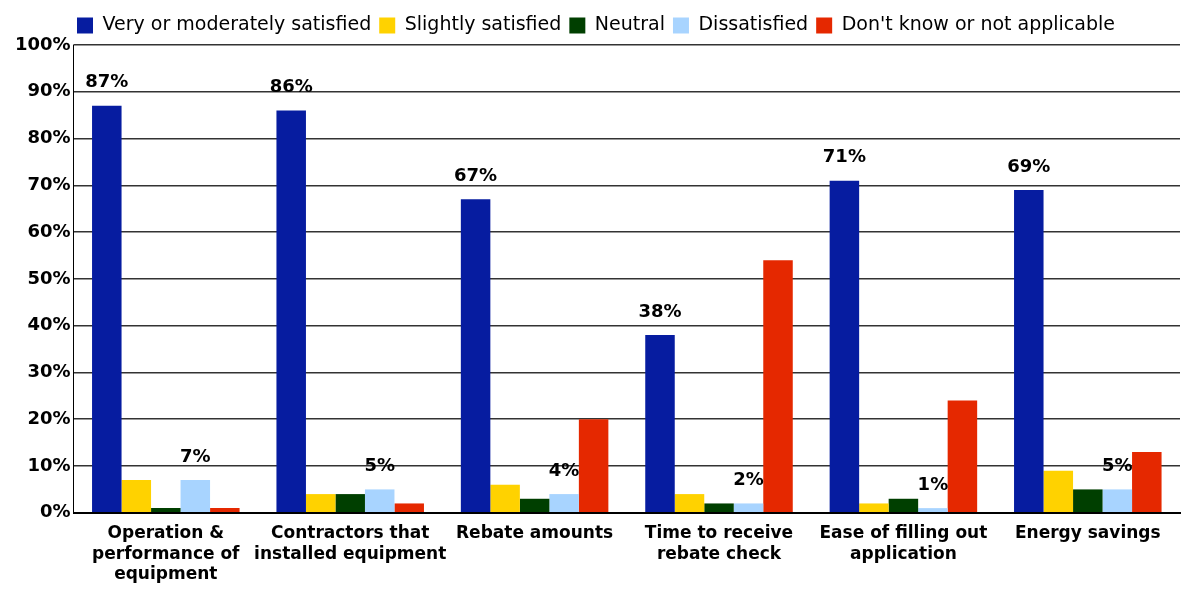 Image resolution: width=1198 pixels, height=598 pixels. Describe the element at coordinates (49, 417) in the screenshot. I see `y-tick-label: 20%` at that location.